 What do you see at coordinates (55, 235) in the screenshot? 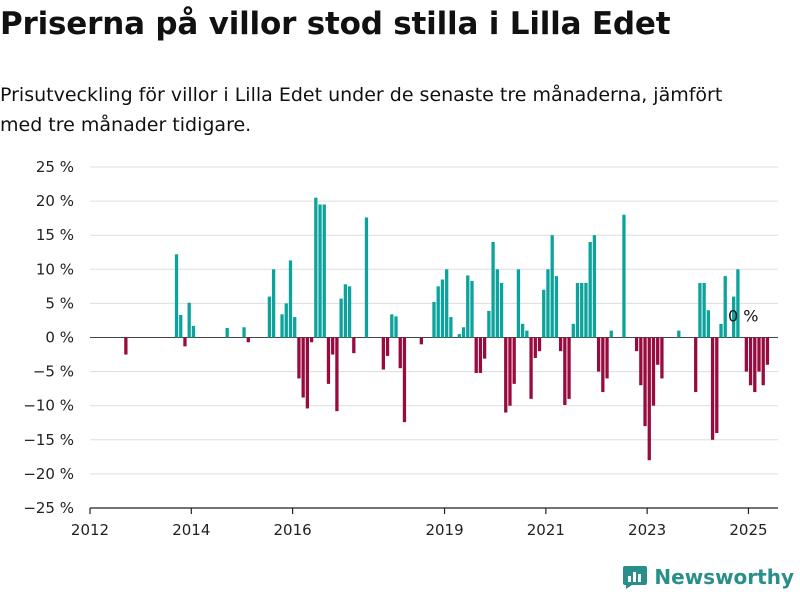
I see `y-tick-label: 15 %` at bounding box center [55, 235].